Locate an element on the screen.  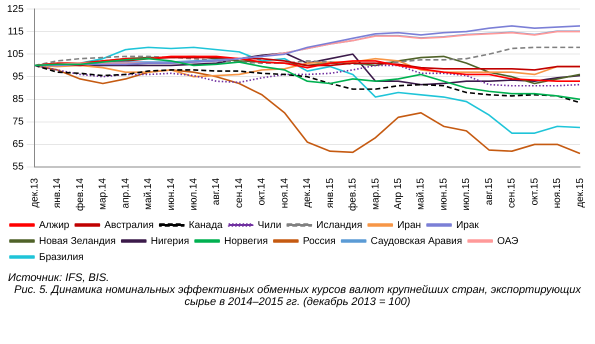
legend-label: ОАЭ is located at coordinates (507, 241).